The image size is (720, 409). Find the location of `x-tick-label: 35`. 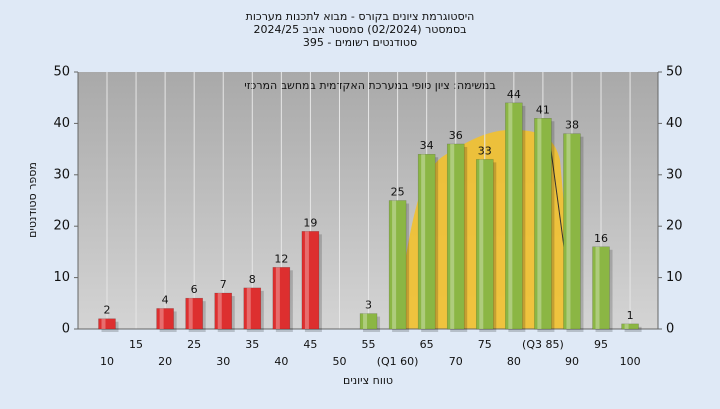

x-tick-label: 35 is located at coordinates (252, 344).